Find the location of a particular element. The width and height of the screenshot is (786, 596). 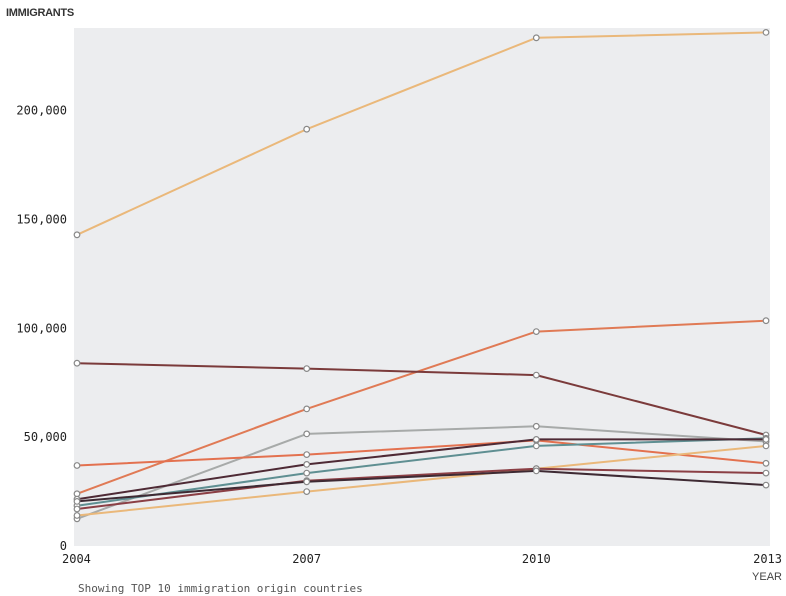

x-tick-label: 2010 is located at coordinates (536, 559).